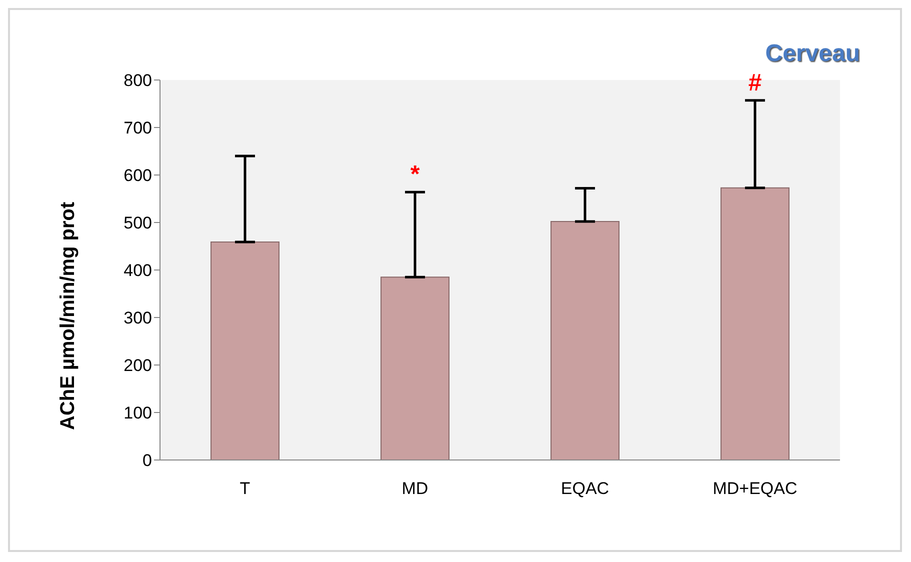 The width and height of the screenshot is (911, 562). I want to click on x-tick-label: EQAC, so click(585, 488).